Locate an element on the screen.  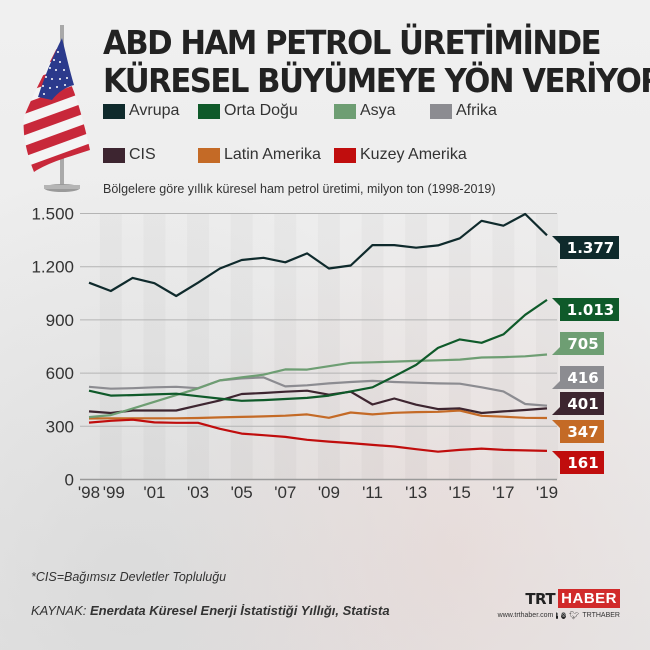
series-line-latin-amerika is located at coordinates (318, 414).